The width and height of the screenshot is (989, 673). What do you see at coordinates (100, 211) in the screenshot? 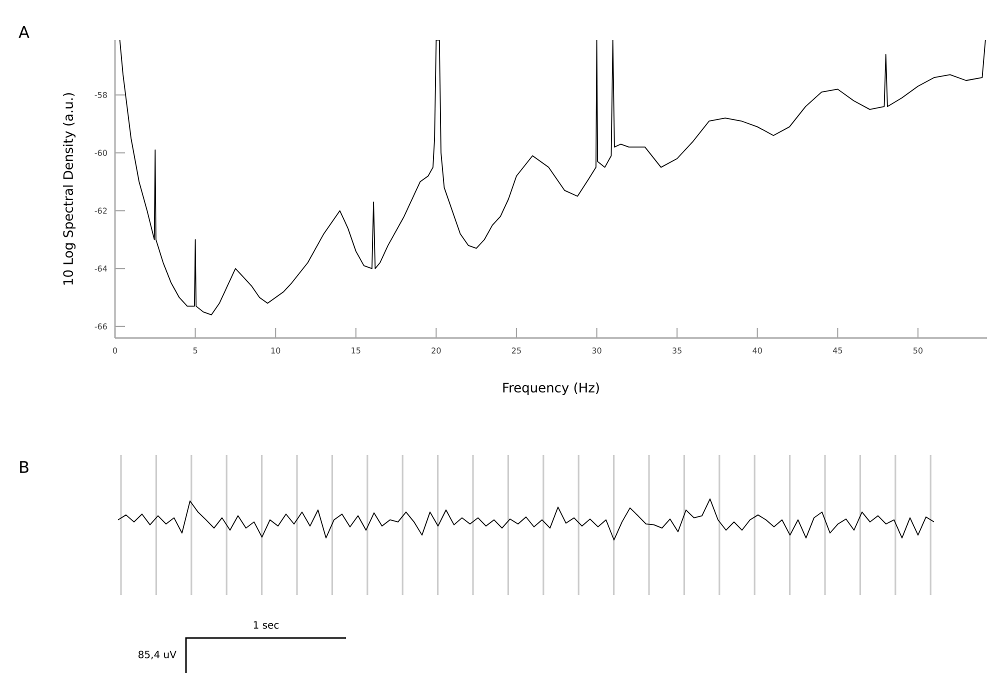
I see `y-tick-label: -62` at bounding box center [100, 211].